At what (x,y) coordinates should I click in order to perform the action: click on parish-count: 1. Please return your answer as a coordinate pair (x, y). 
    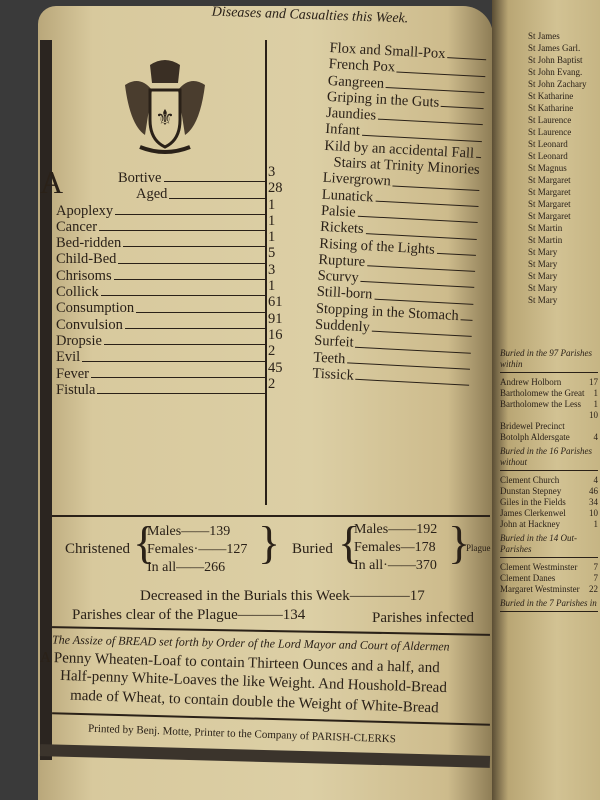
    Looking at the image, I should click on (596, 524).